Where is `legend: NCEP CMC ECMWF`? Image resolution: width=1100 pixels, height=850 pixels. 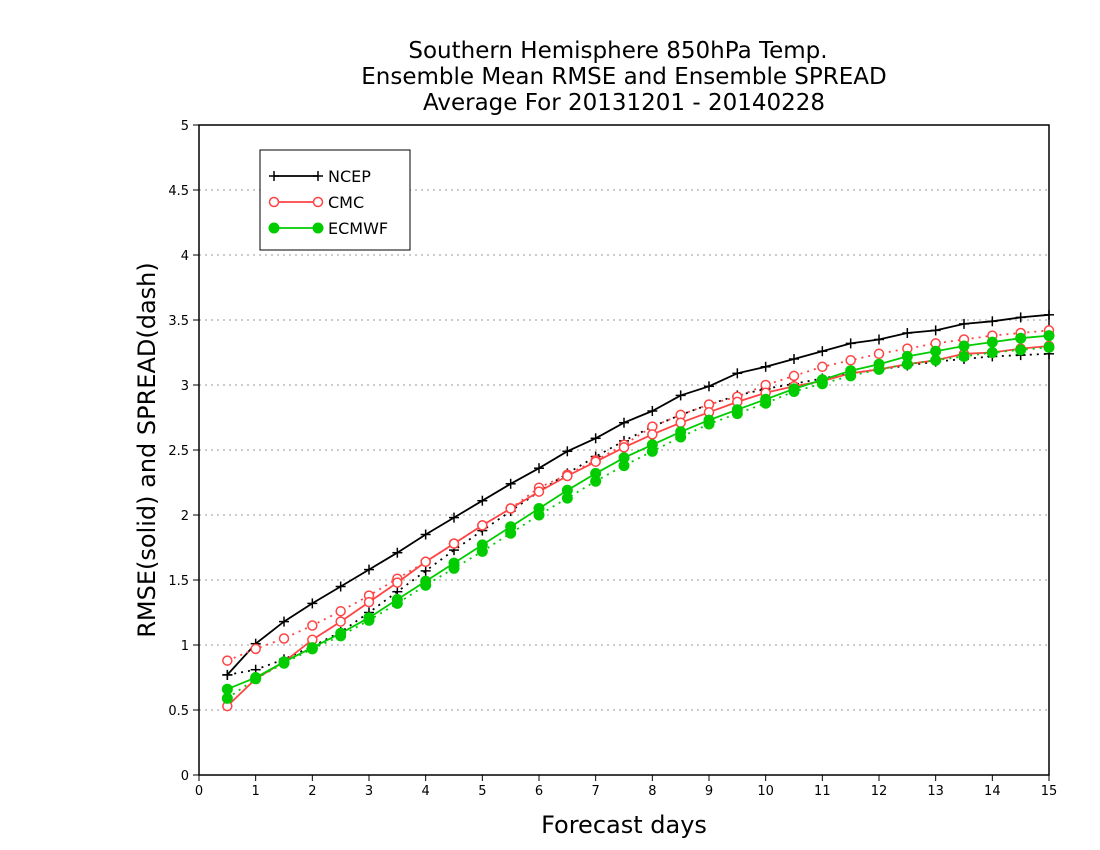
legend: NCEP CMC ECMWF is located at coordinates (335, 200).